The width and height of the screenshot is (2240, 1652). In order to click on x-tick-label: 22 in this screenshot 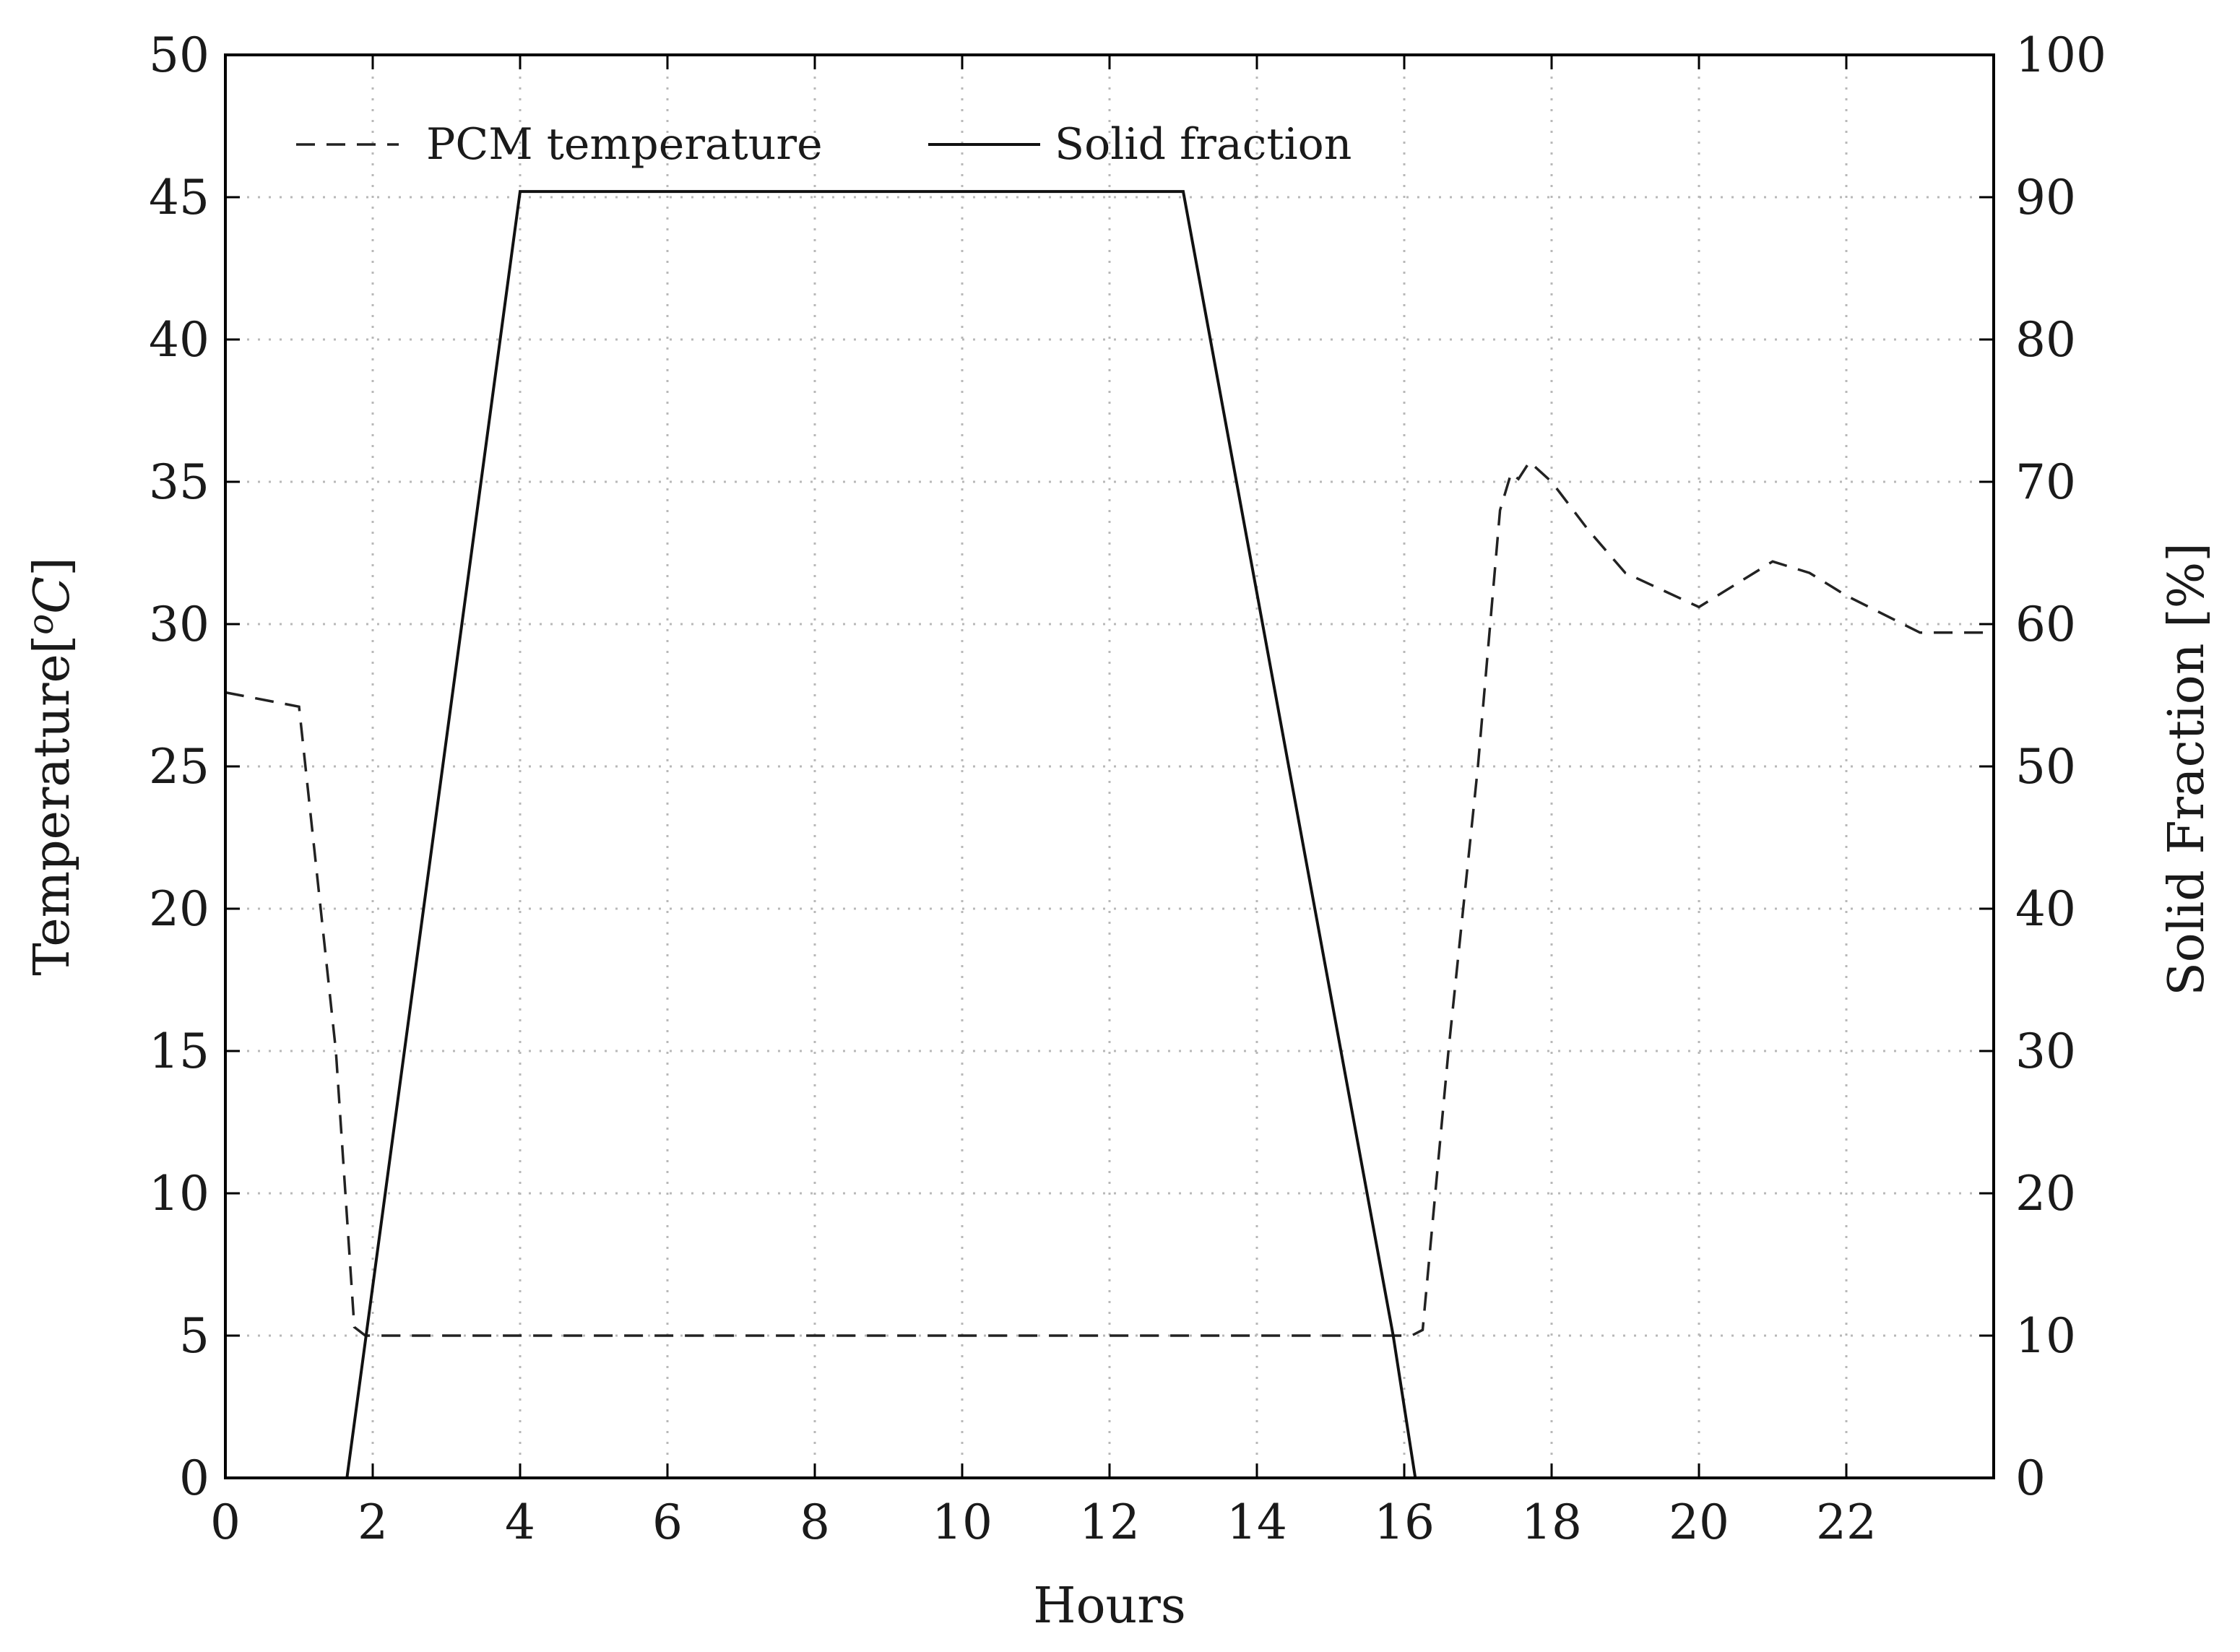, I will do `click(1846, 1522)`.